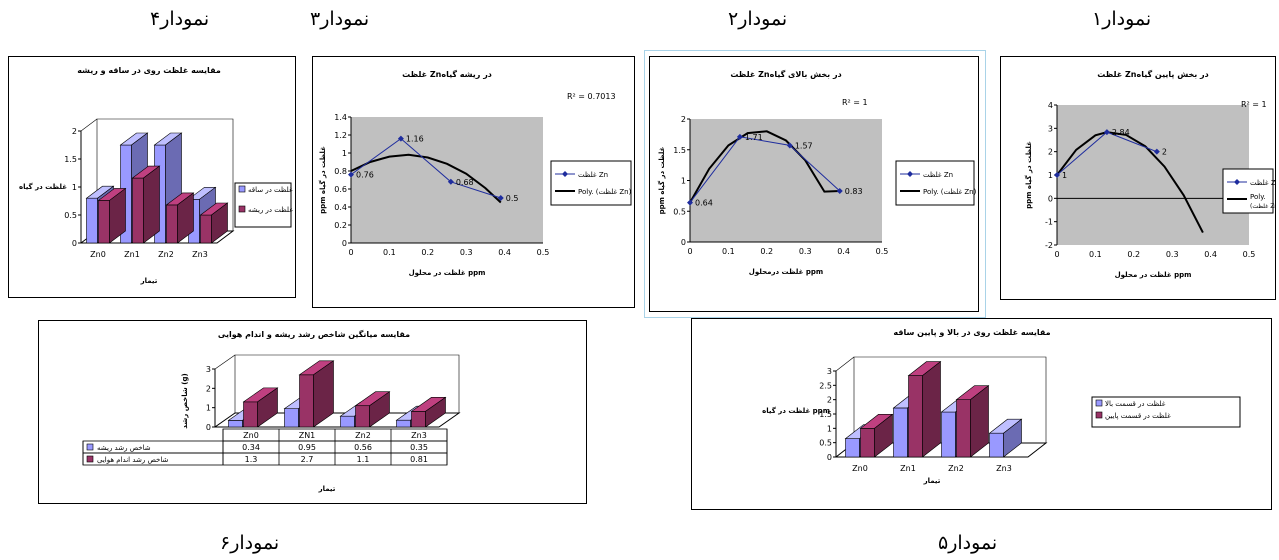 The image size is (1279, 560). Describe the element at coordinates (447, 74) in the screenshot. I see `chart-title: غلظت Znدر ریشه گیاه` at that location.